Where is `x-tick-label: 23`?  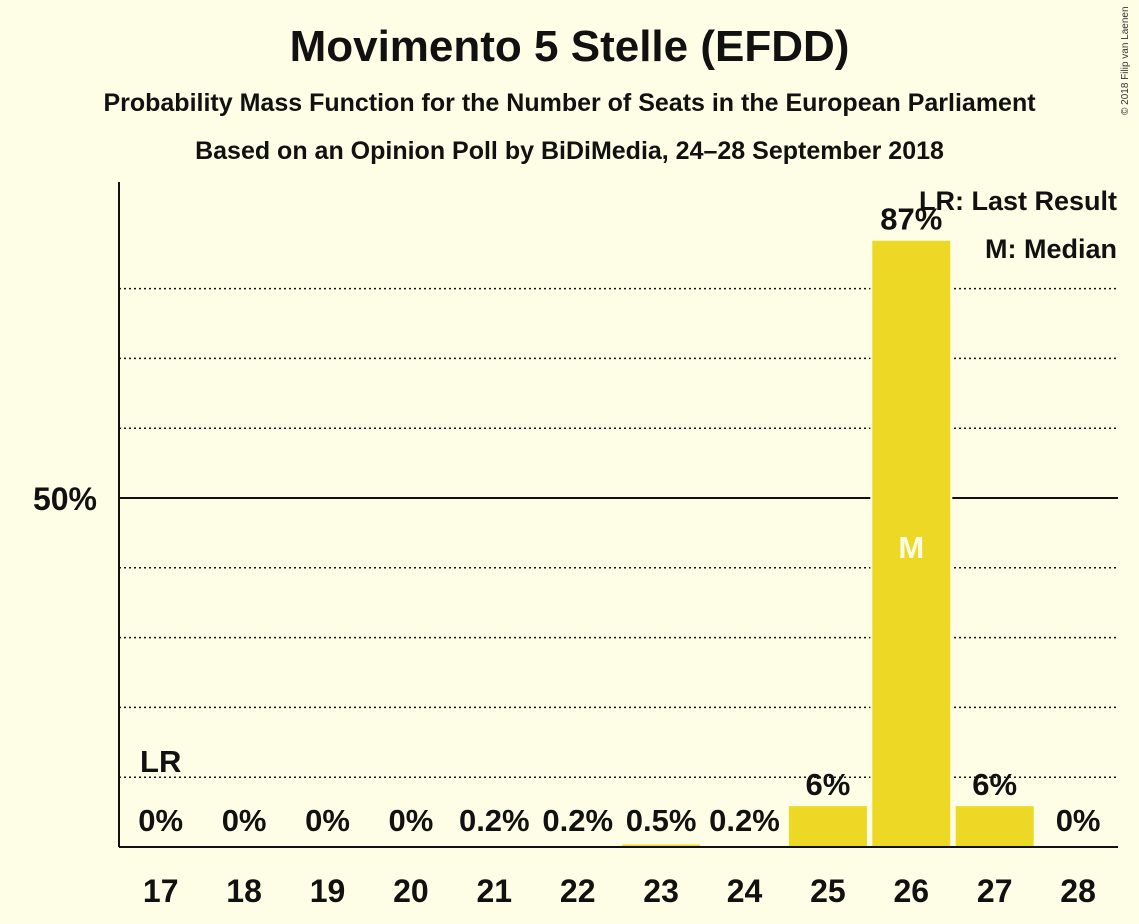 x-tick-label: 23 is located at coordinates (661, 891).